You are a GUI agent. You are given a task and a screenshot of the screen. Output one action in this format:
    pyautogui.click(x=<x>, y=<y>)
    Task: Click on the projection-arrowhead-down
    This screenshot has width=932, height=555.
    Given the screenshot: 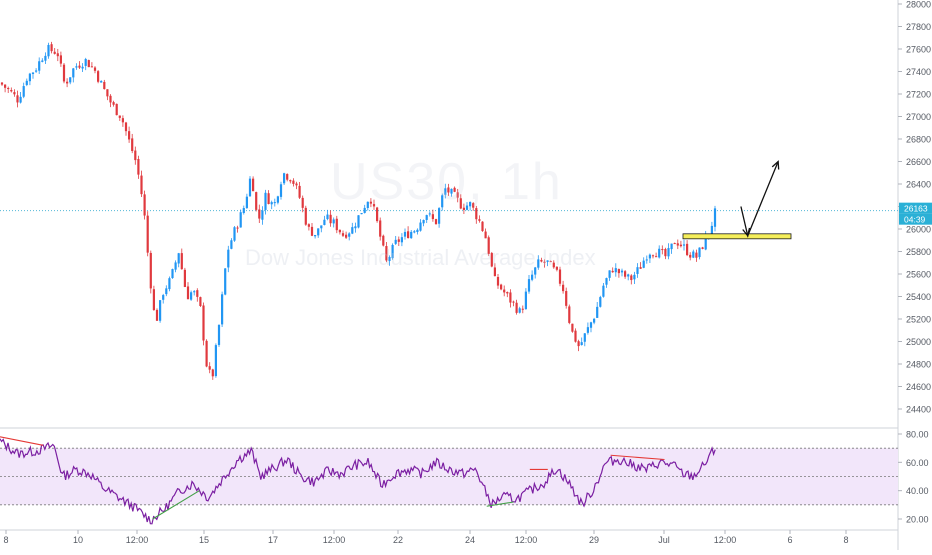 What is the action you would take?
    pyautogui.click(x=746, y=232)
    